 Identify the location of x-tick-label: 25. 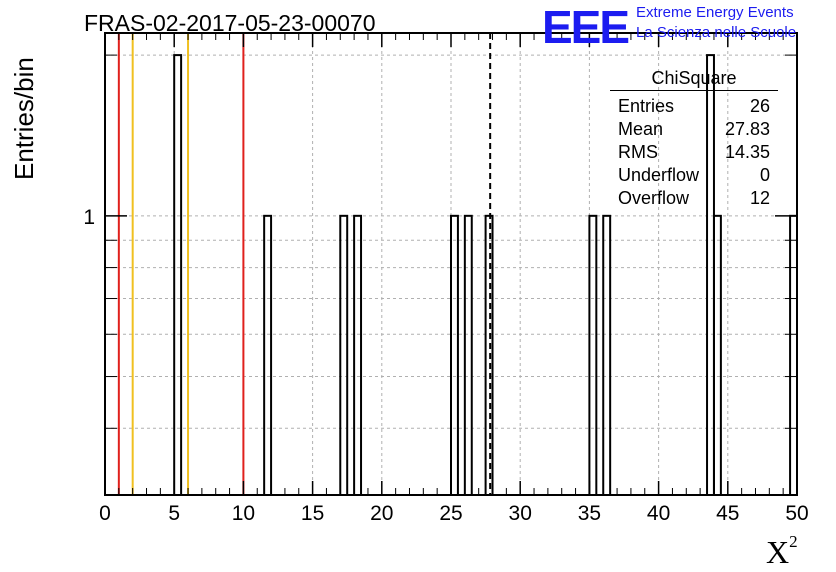
(450, 513).